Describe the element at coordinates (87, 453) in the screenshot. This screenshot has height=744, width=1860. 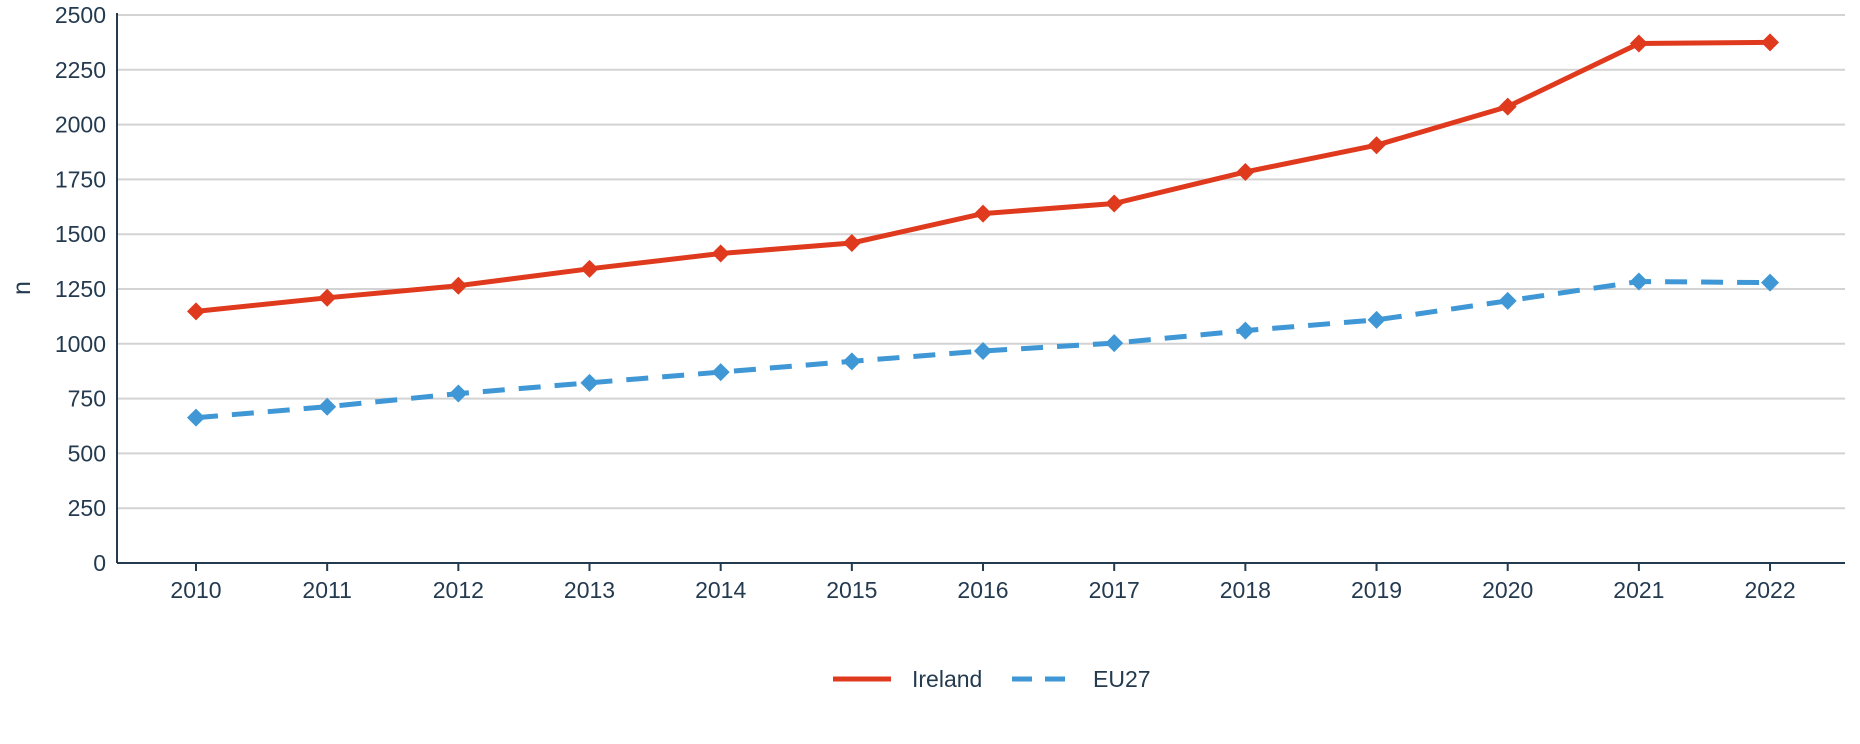
I see `y-tick-label: 500` at that location.